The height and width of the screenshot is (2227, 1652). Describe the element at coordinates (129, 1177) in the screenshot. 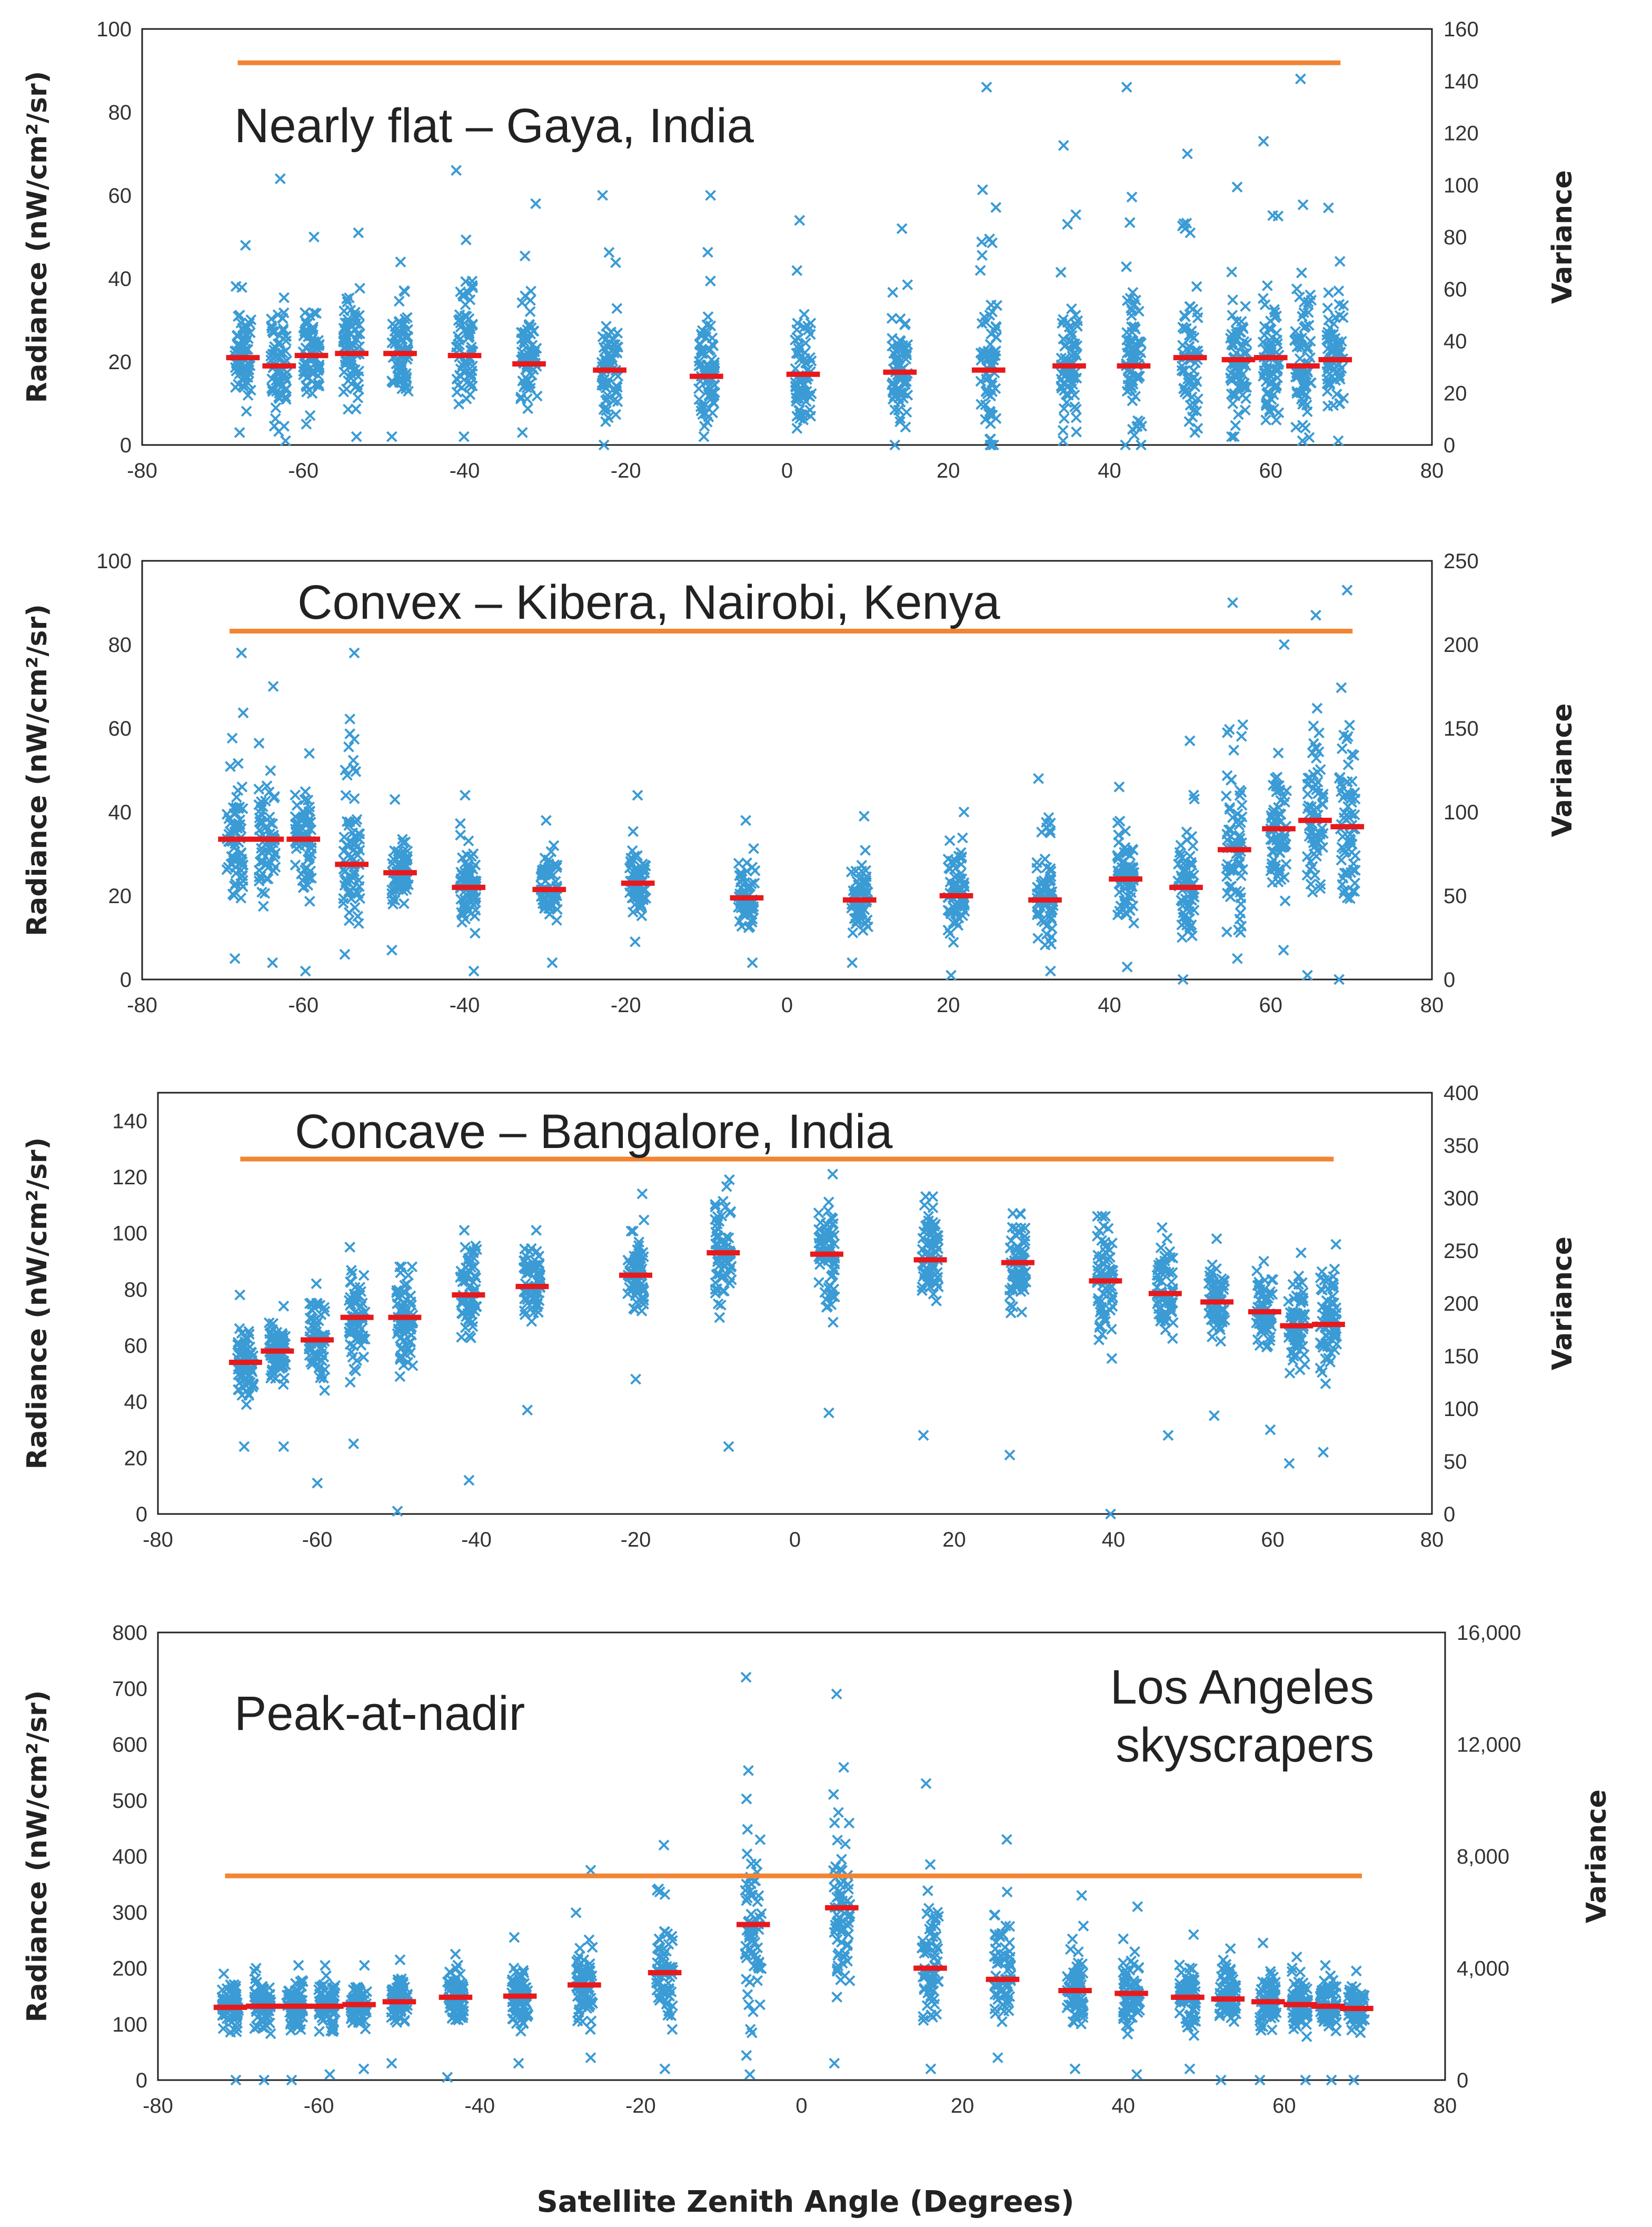

I see `y-tick-label: 120` at that location.